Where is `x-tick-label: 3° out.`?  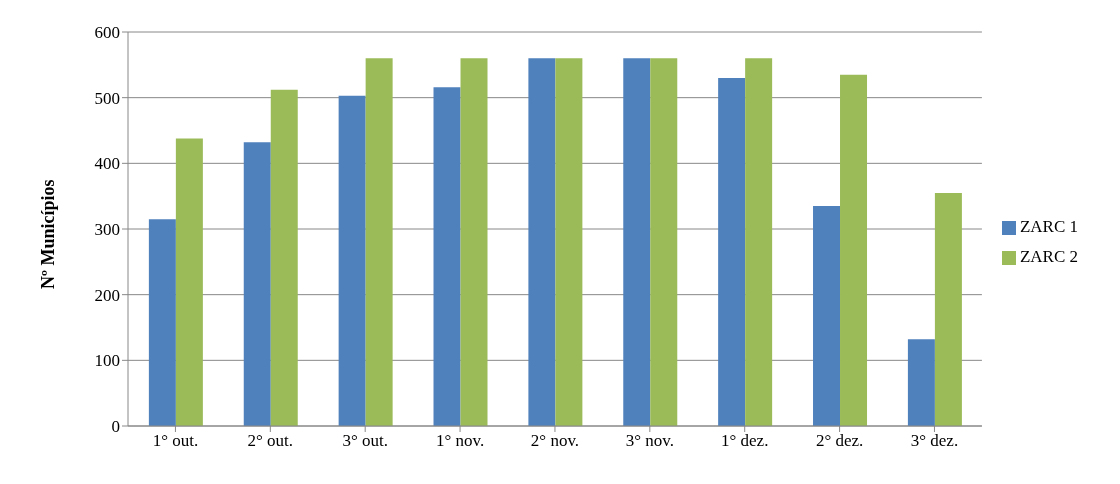
x-tick-label: 3° out. is located at coordinates (365, 441).